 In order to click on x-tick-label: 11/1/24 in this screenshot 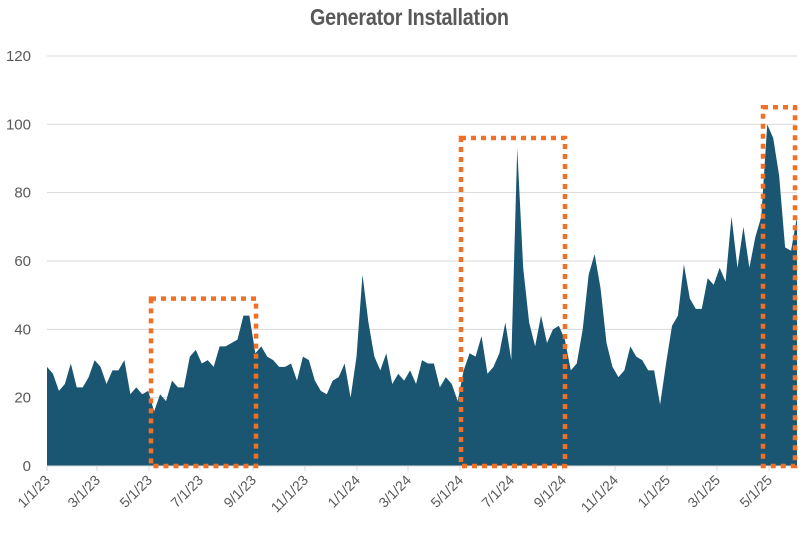, I will do `click(600, 494)`.